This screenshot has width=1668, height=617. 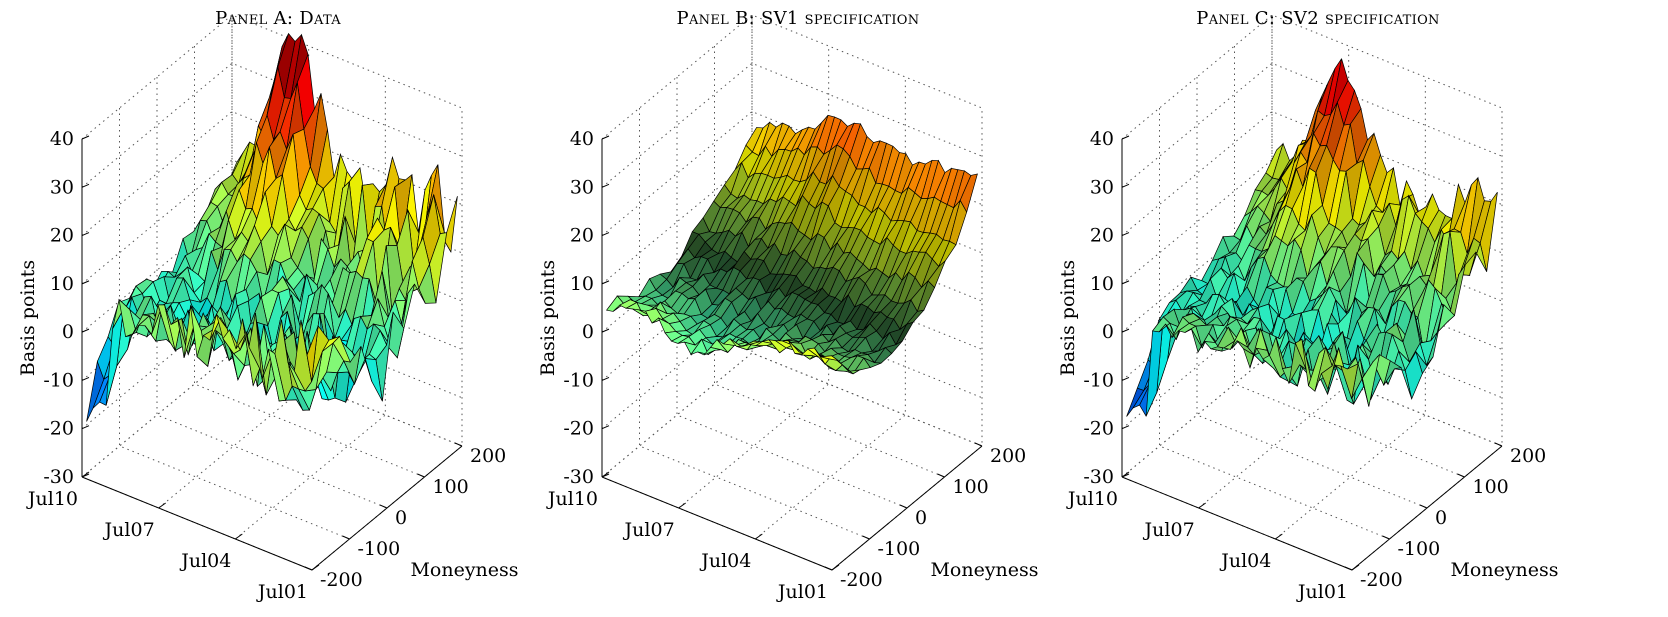 I want to click on z-gridline, so click(x=792, y=77).